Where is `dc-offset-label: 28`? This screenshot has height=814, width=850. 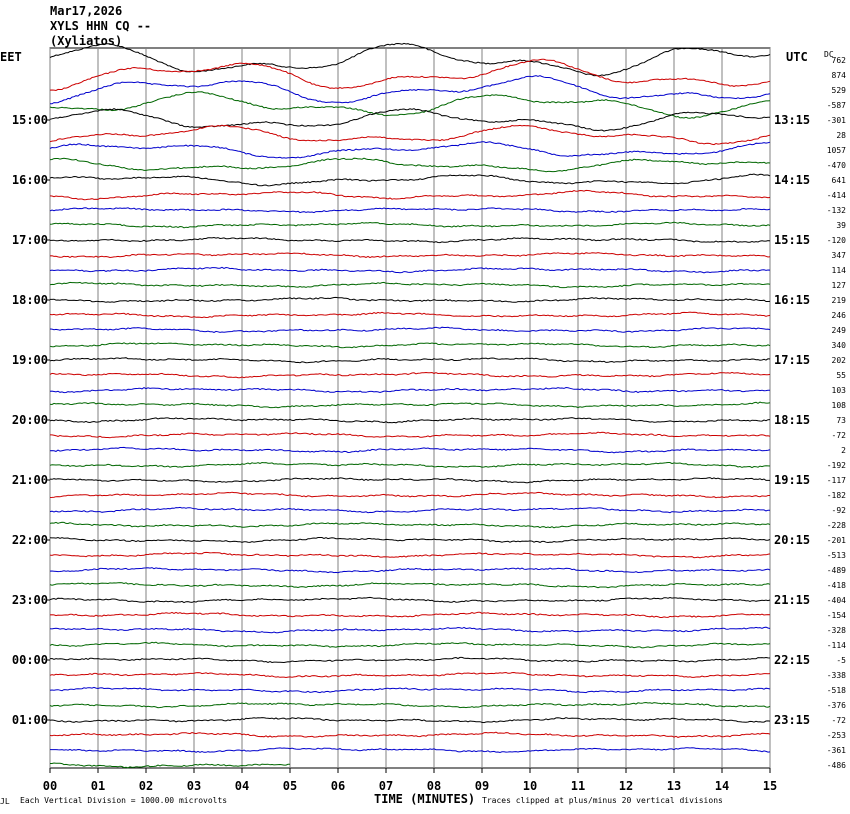
dc-offset-label: 28 is located at coordinates (841, 135).